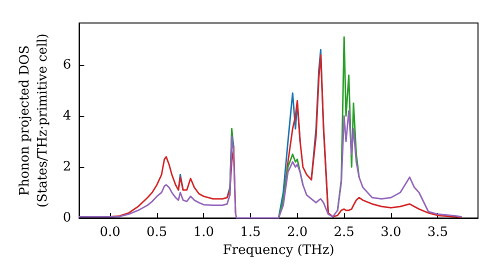  I want to click on y-tick-label: 0, so click(67, 218).